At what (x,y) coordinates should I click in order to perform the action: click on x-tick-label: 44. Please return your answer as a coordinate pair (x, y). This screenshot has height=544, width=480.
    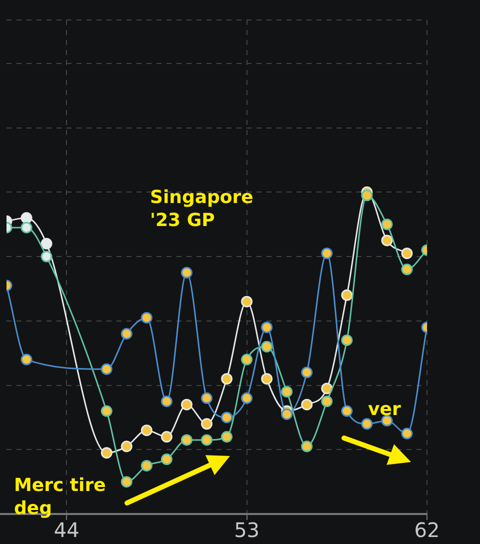
    Looking at the image, I should click on (67, 530).